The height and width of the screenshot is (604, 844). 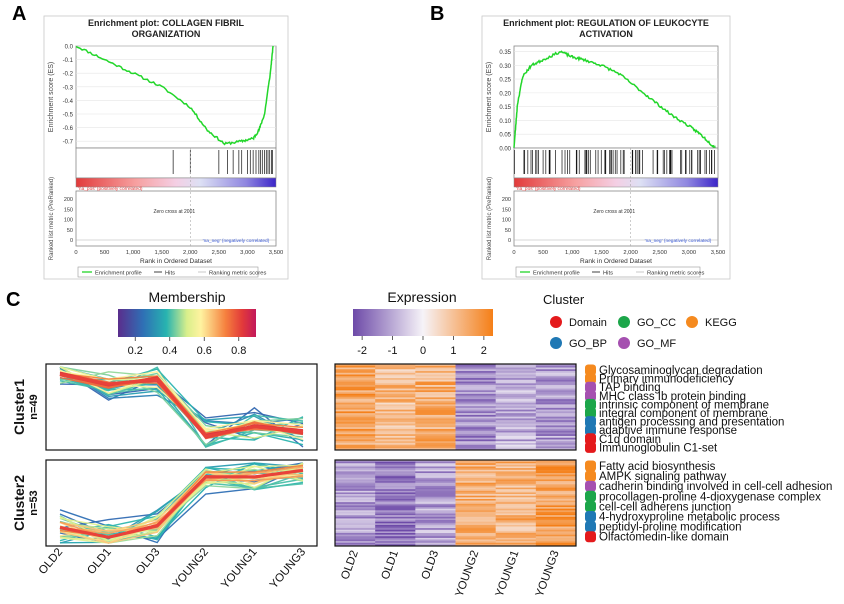 What do you see at coordinates (601, 253) in the screenshot?
I see `b-xtick: 1,500` at bounding box center [601, 253].